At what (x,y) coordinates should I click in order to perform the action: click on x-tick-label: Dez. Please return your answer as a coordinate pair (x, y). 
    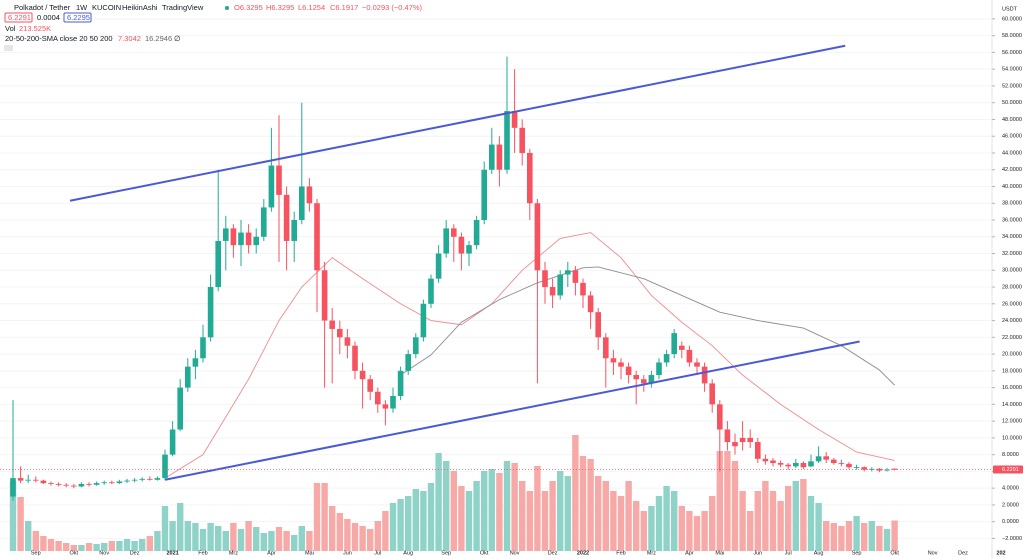
    Looking at the image, I should click on (963, 553).